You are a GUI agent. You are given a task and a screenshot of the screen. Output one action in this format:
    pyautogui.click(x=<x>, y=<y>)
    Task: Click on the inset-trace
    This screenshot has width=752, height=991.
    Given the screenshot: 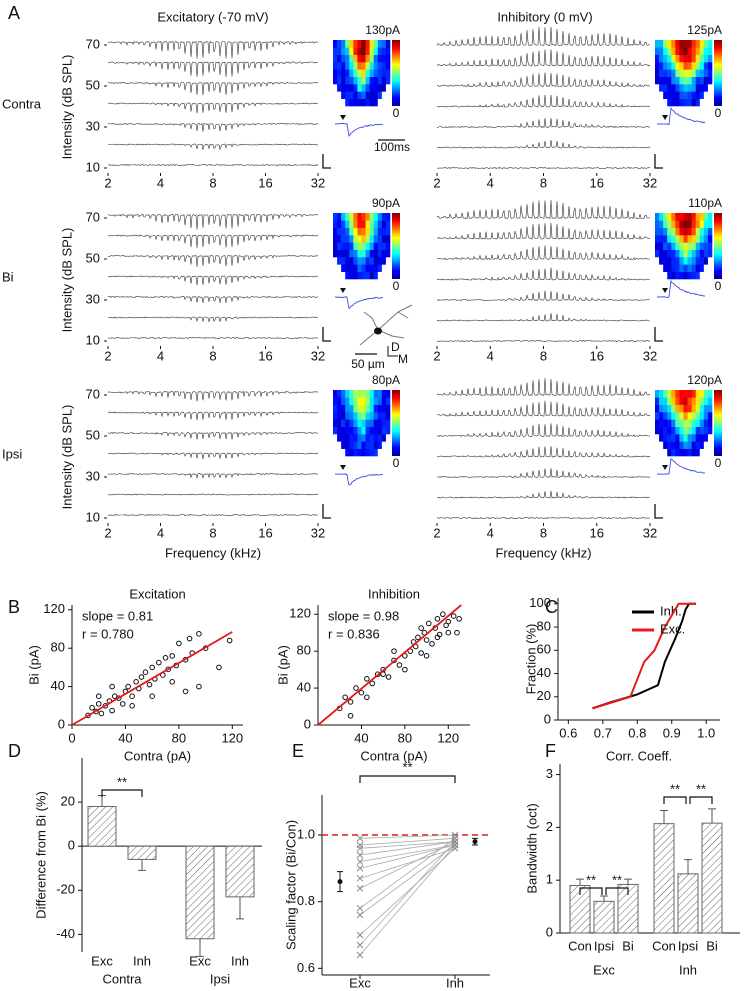 What is the action you would take?
    pyautogui.click(x=359, y=479)
    